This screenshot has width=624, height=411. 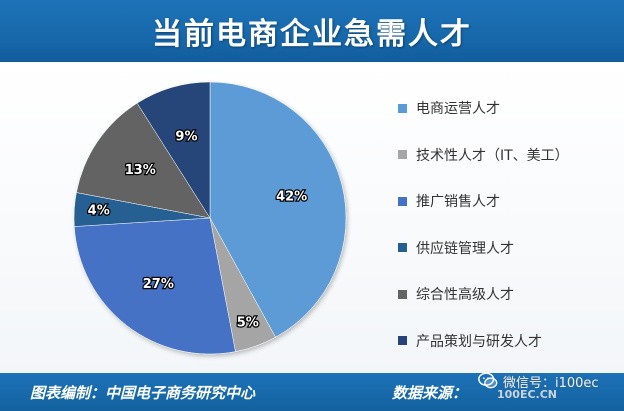 I want to click on legend-label-0: 电商运营人才, so click(x=458, y=109).